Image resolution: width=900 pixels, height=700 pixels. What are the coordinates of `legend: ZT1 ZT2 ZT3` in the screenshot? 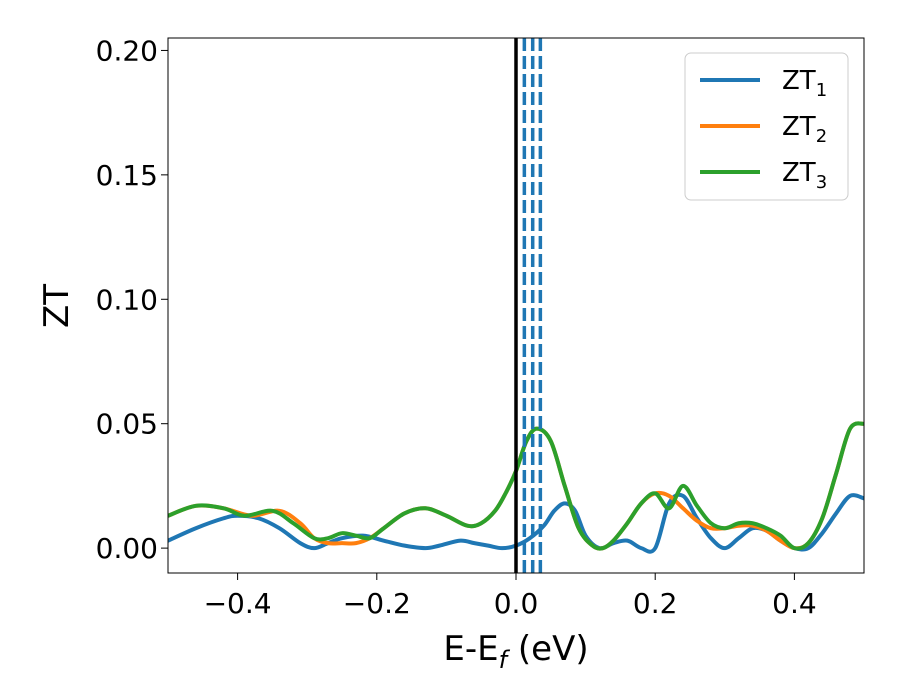 It's located at (766, 126).